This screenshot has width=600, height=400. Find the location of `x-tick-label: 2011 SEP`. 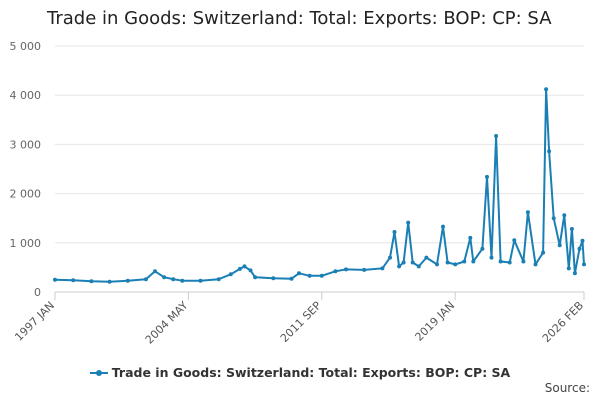

x-tick-label: 2011 SEP is located at coordinates (301, 322).